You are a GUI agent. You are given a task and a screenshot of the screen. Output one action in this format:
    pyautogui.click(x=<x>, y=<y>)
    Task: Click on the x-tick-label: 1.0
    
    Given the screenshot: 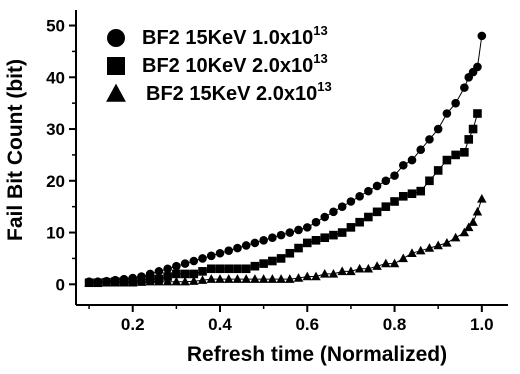 What is the action you would take?
    pyautogui.click(x=482, y=324)
    